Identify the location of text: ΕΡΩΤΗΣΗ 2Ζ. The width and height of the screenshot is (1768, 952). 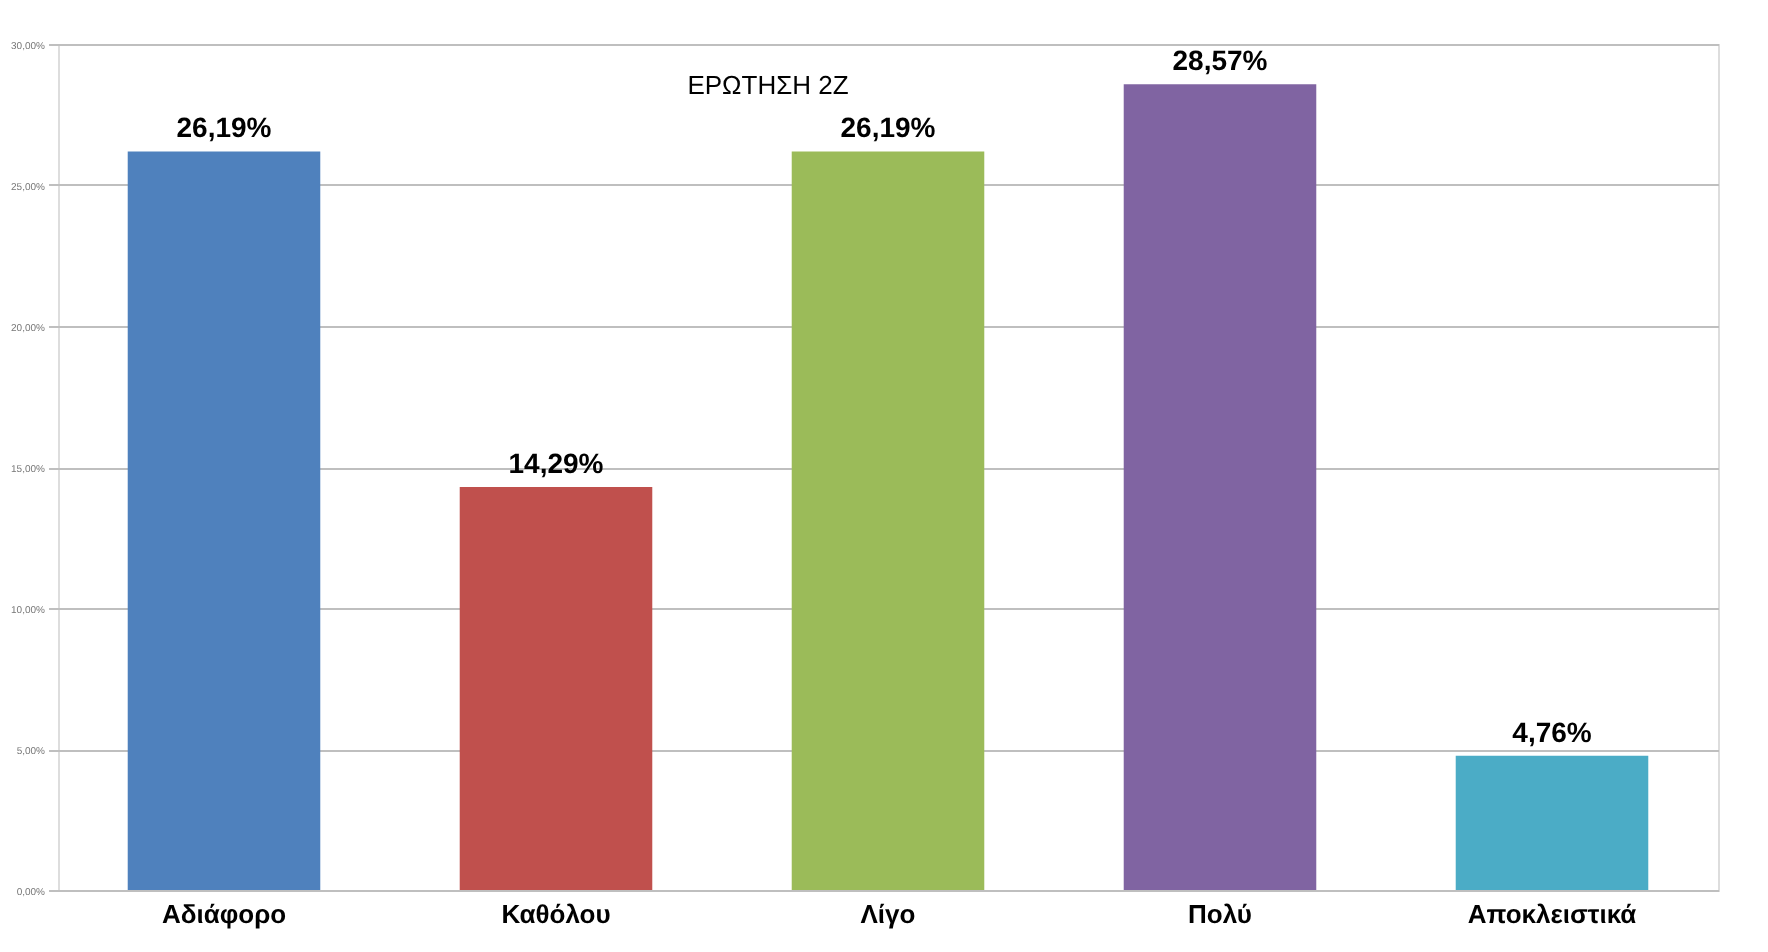
(768, 85).